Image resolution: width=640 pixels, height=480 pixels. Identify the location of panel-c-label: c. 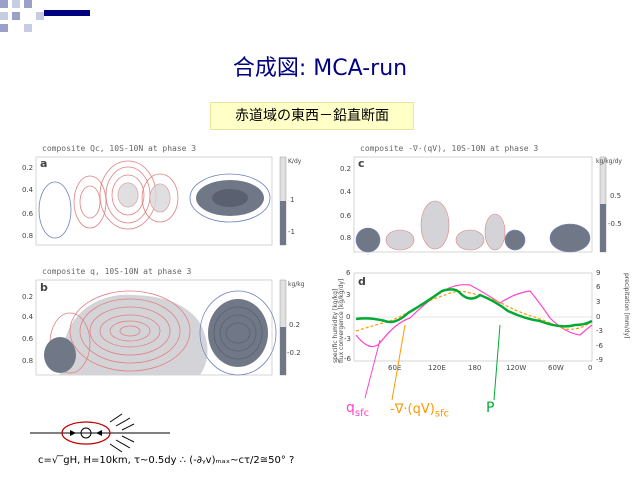
(361, 163).